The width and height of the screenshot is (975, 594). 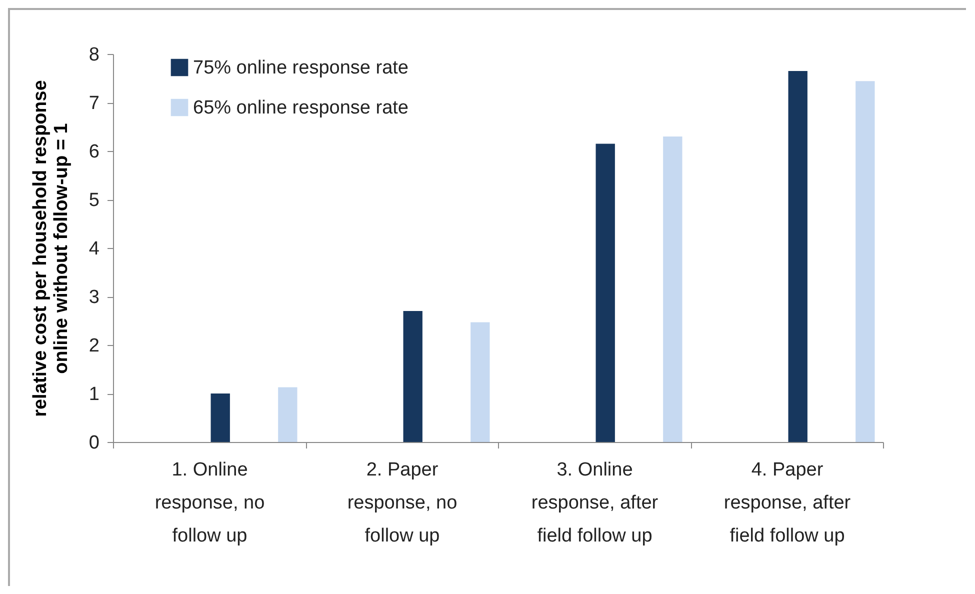 I want to click on y-tick-label: 1, so click(x=94, y=394).